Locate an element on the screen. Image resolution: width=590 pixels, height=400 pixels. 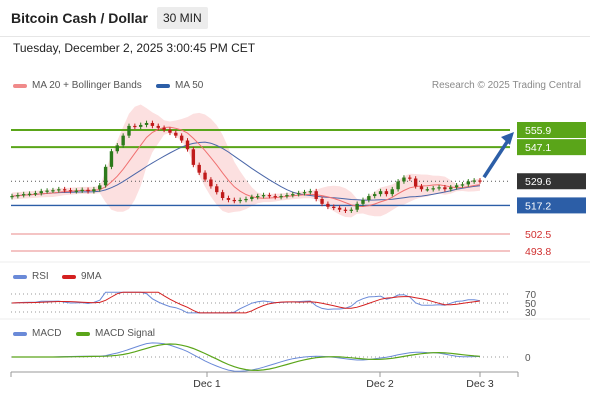
signal-swatch is located at coordinates (83, 333).